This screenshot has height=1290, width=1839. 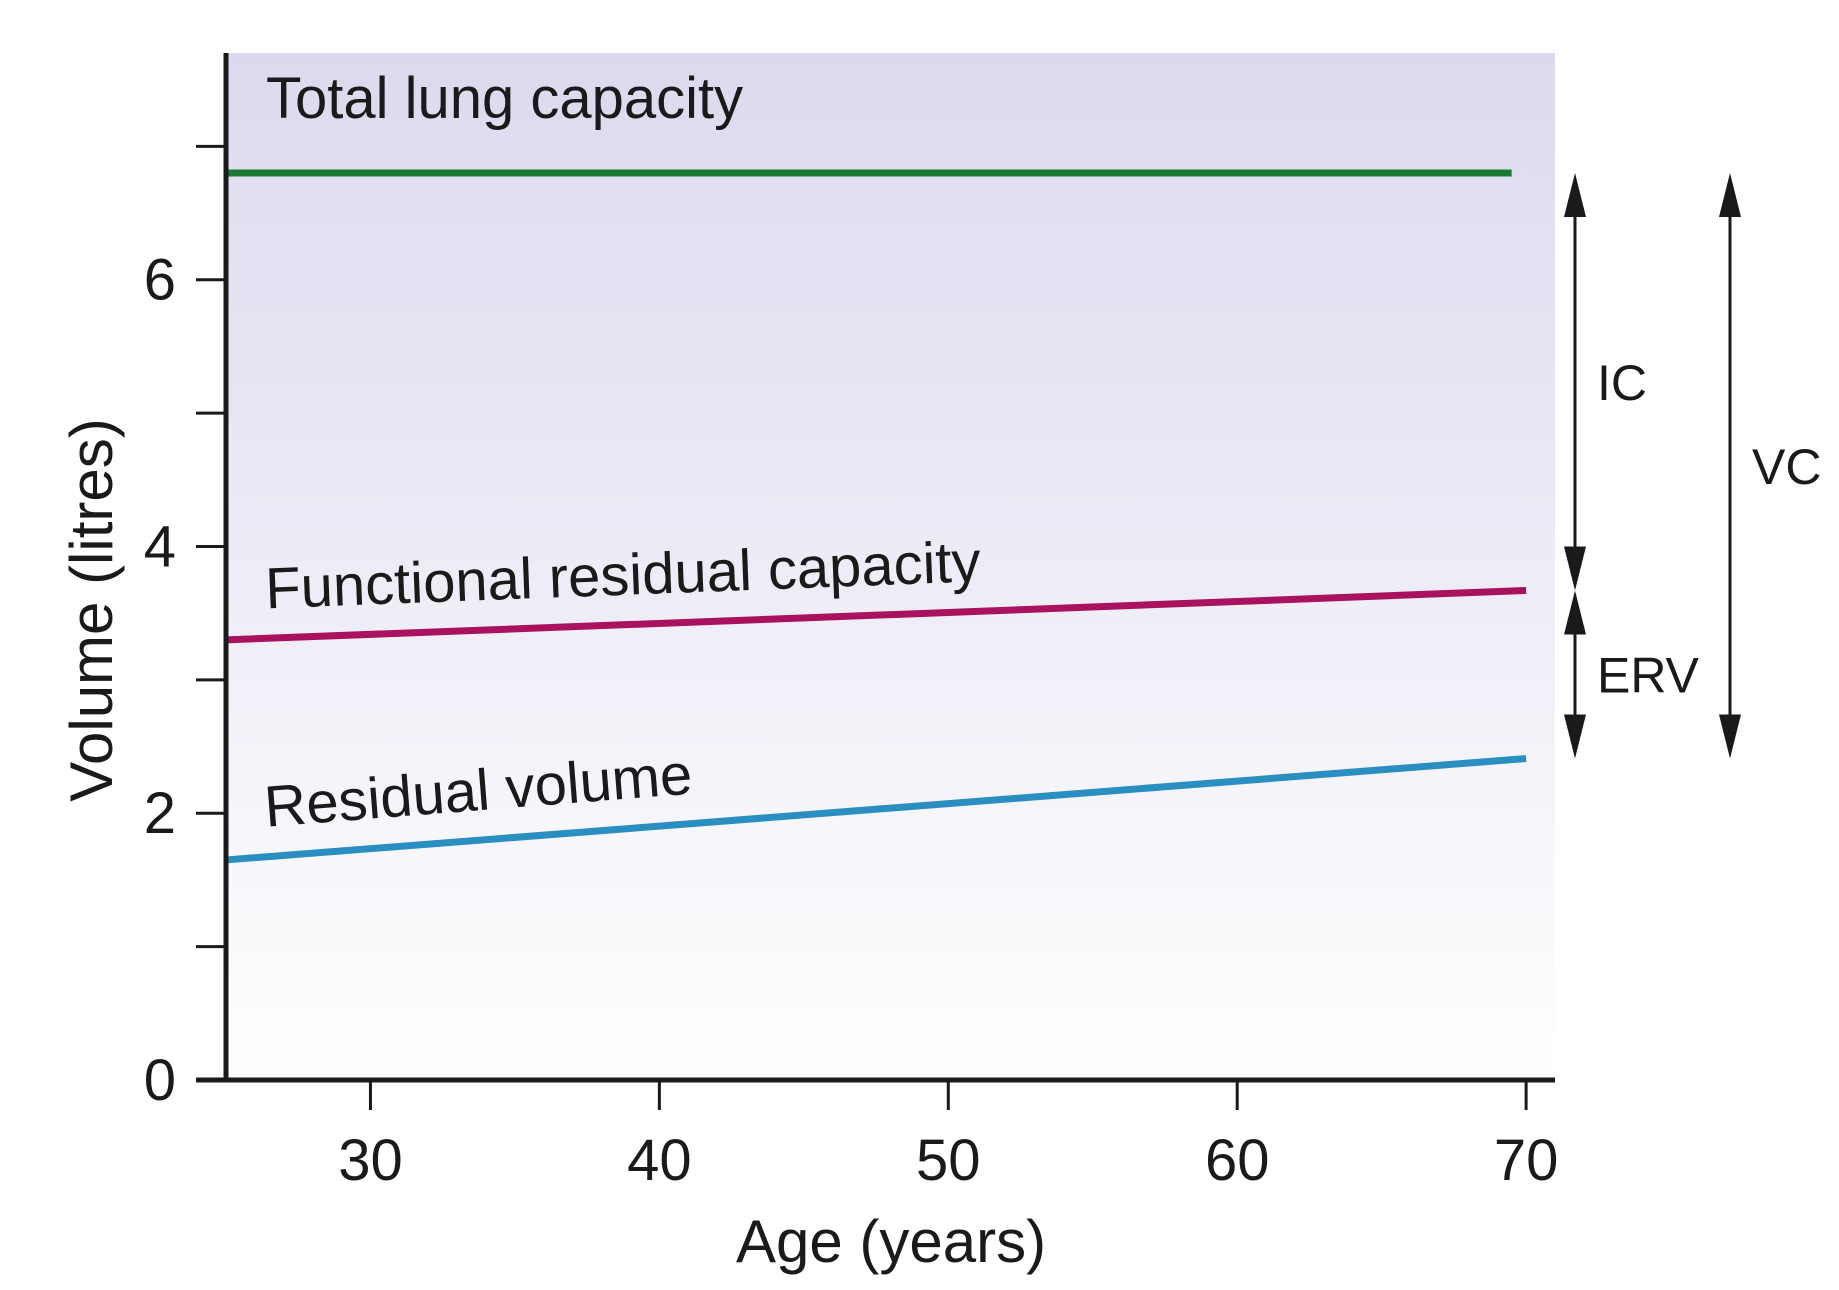 I want to click on x-tick-label: 60, so click(x=1237, y=1160).